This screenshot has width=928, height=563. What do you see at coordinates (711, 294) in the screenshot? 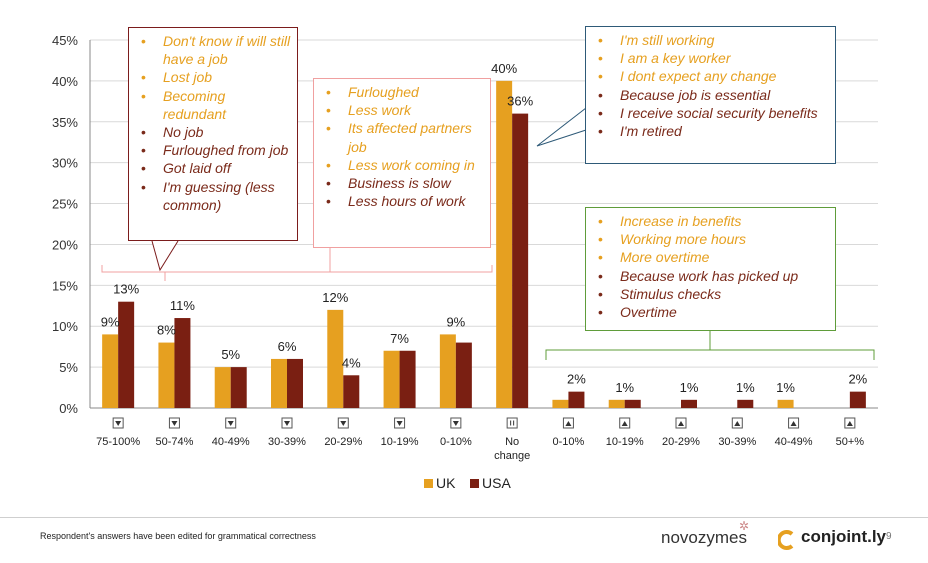
I see `callout-item: Stimulus checks` at bounding box center [711, 294].